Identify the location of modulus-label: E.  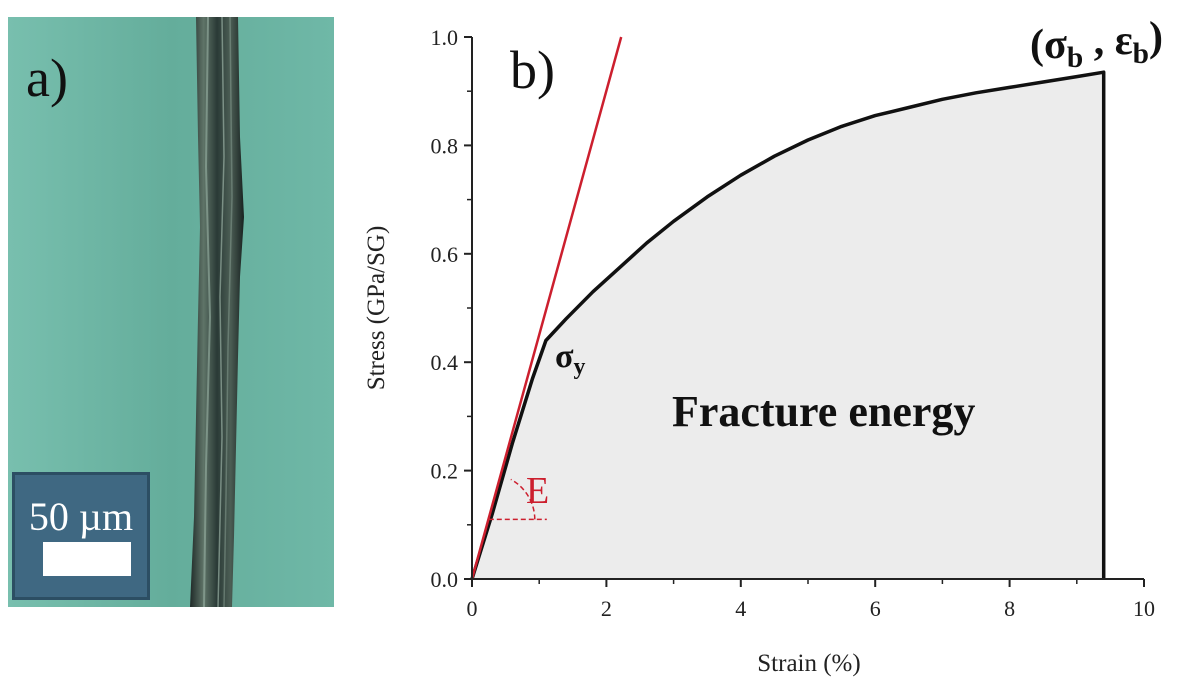
(537, 491).